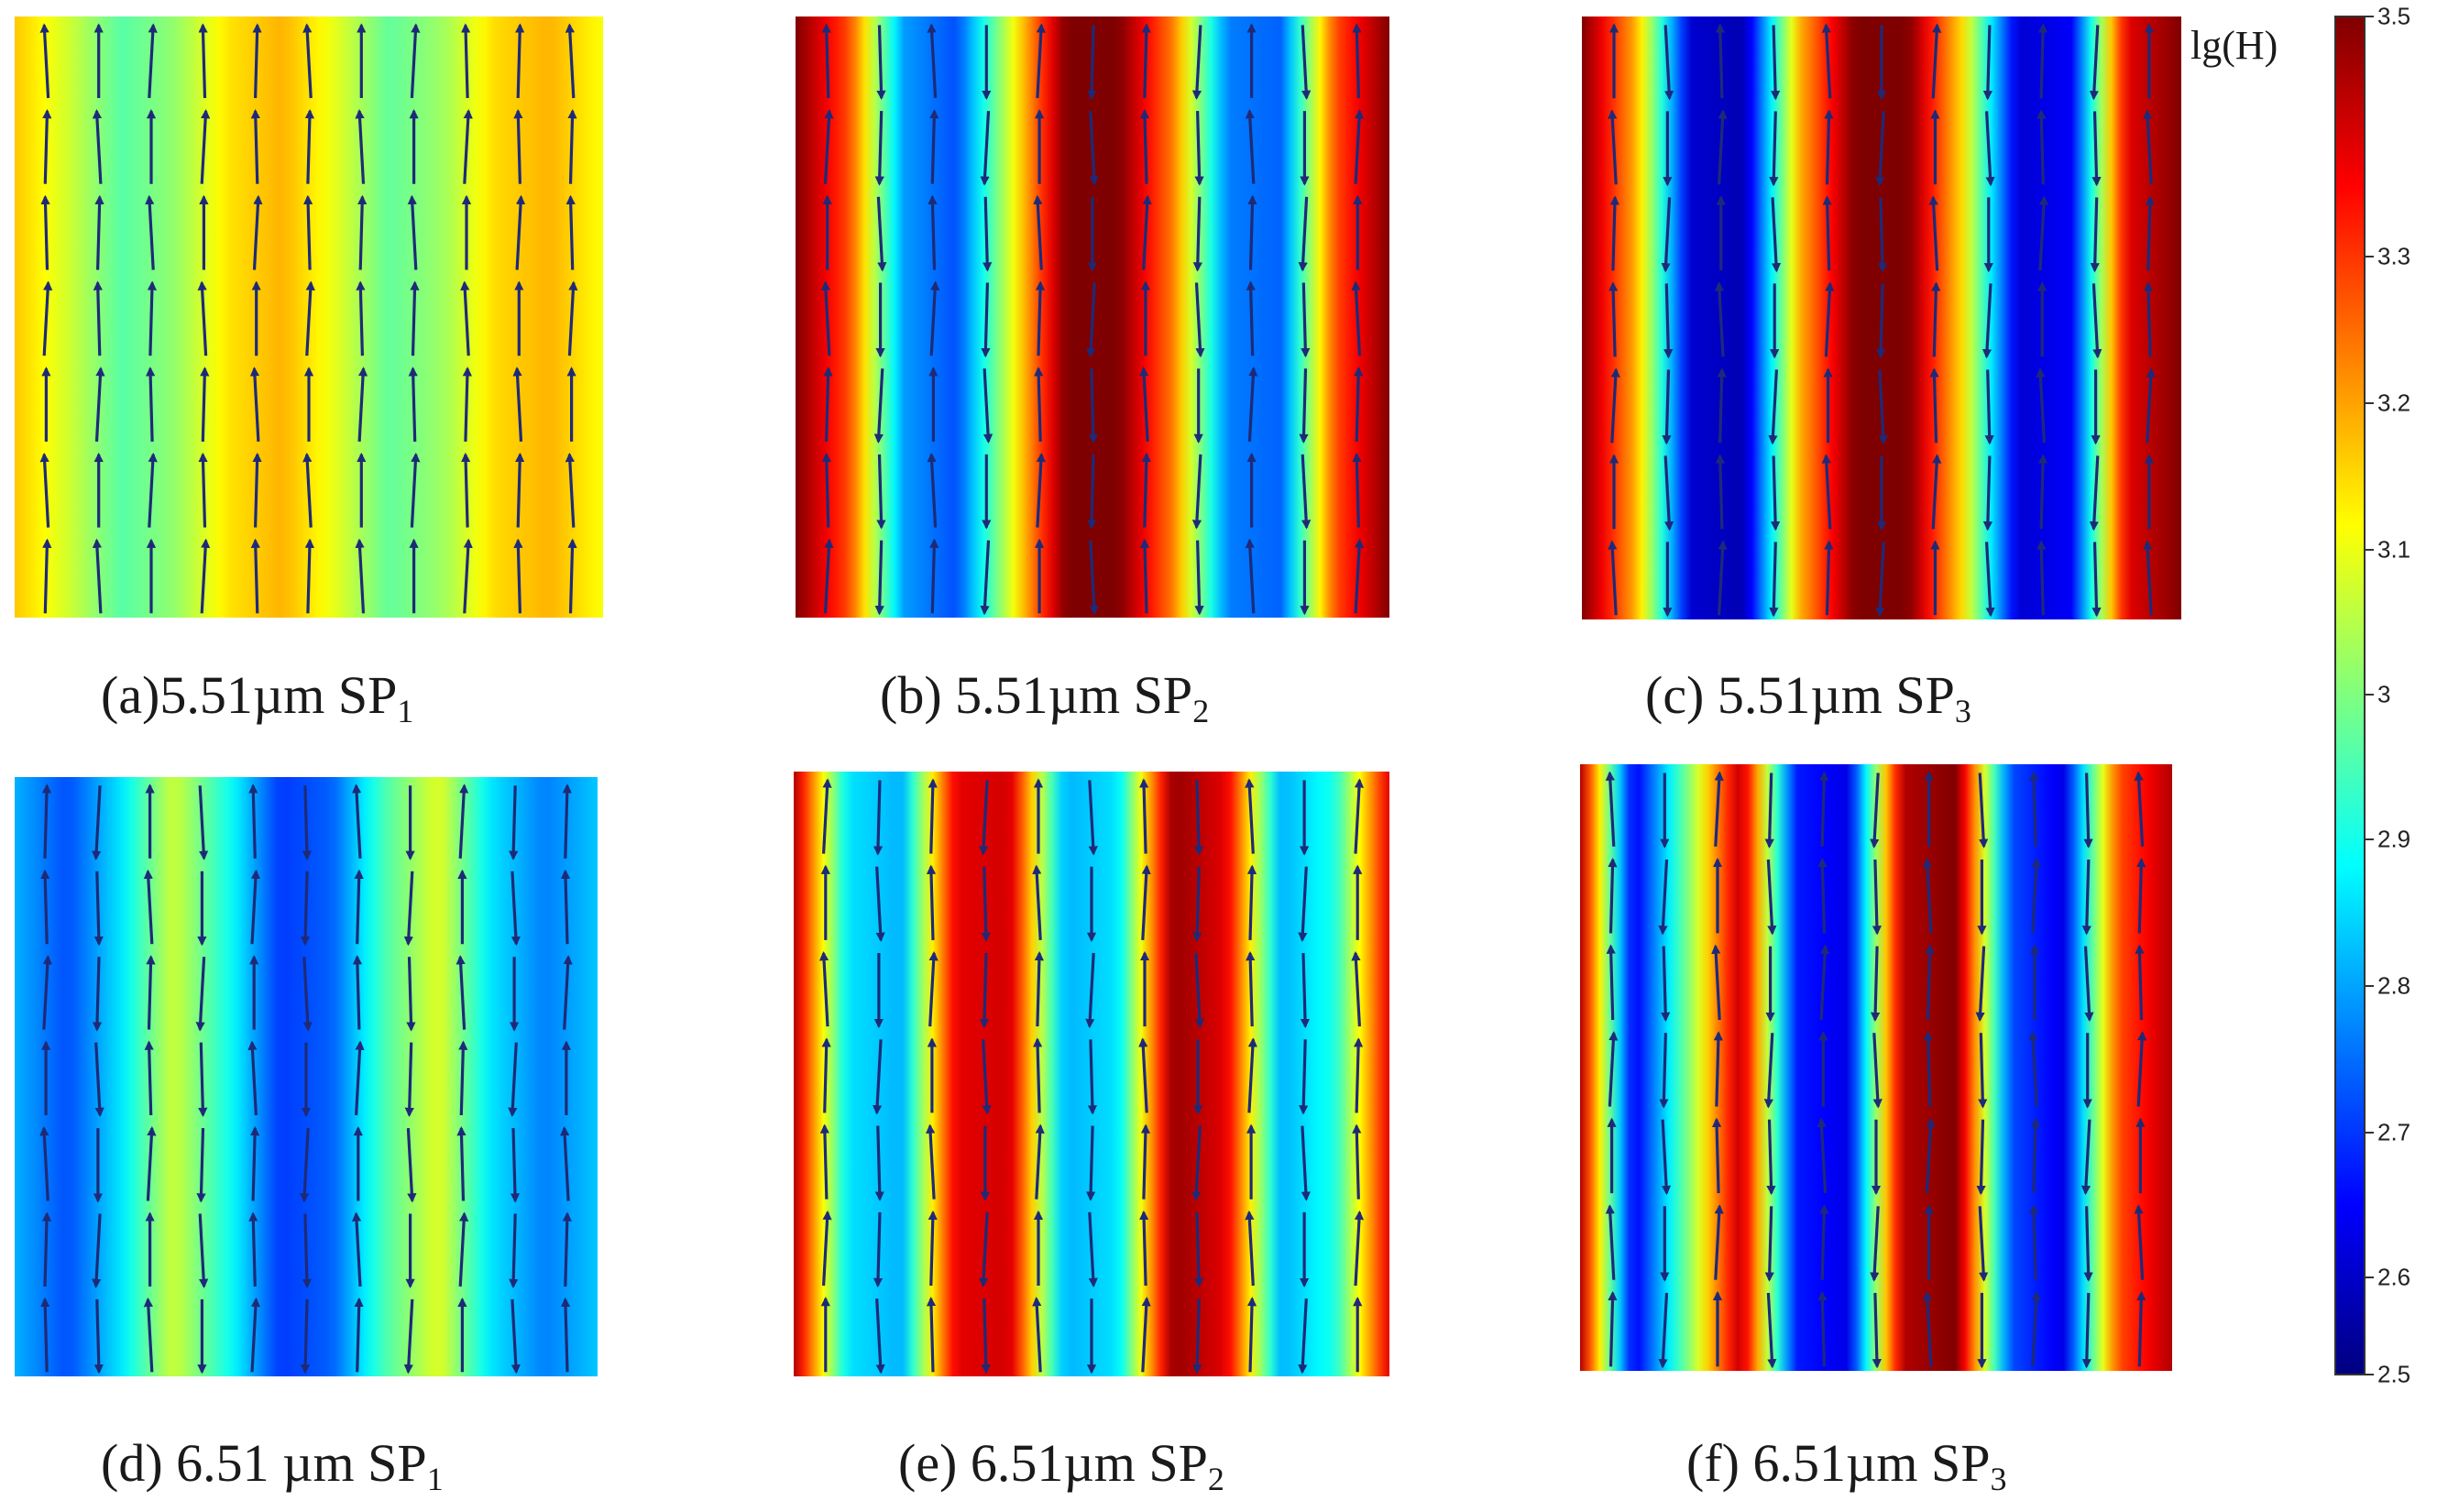  What do you see at coordinates (2394, 549) in the screenshot?
I see `colorbar-tick-label: 3.1` at bounding box center [2394, 549].